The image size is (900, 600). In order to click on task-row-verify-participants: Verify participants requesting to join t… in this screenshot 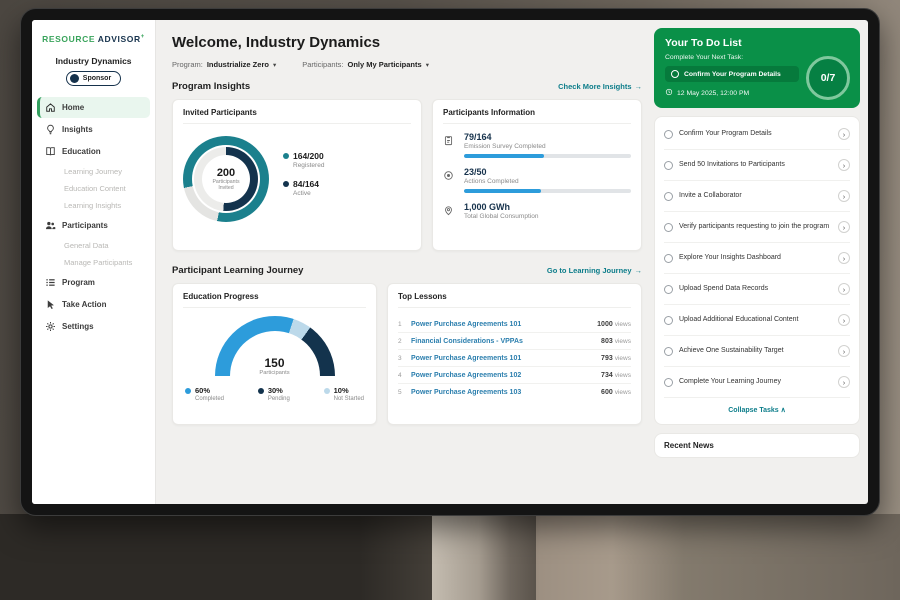, I will do `click(757, 227)`.